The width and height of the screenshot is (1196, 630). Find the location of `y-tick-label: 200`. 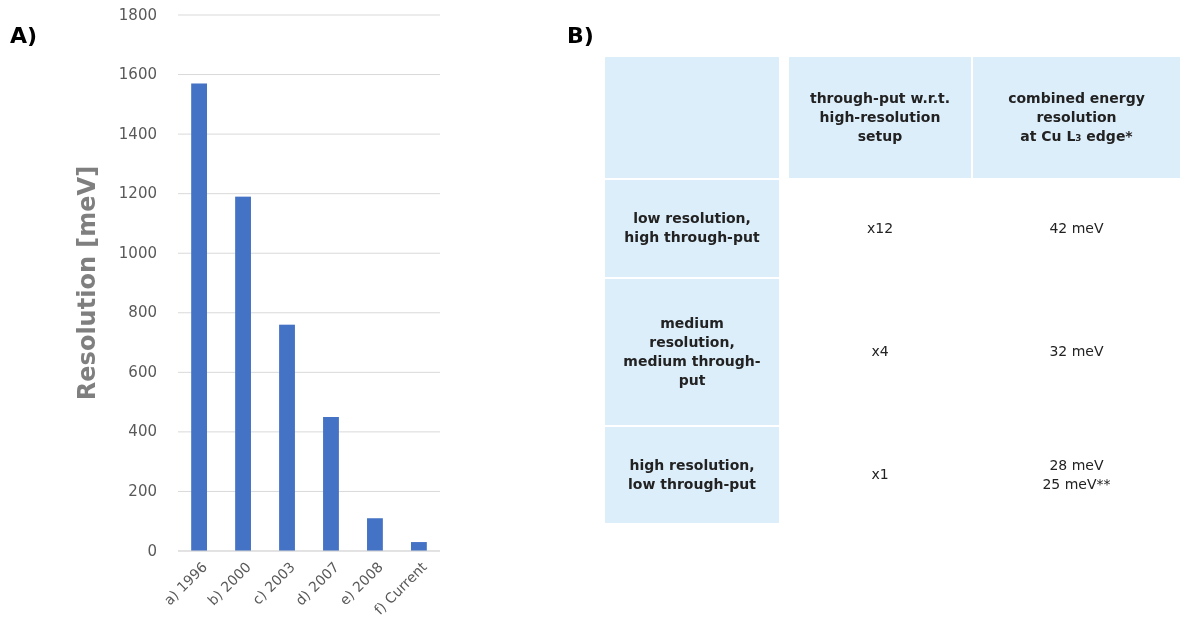

y-tick-label: 200 is located at coordinates (142, 490).